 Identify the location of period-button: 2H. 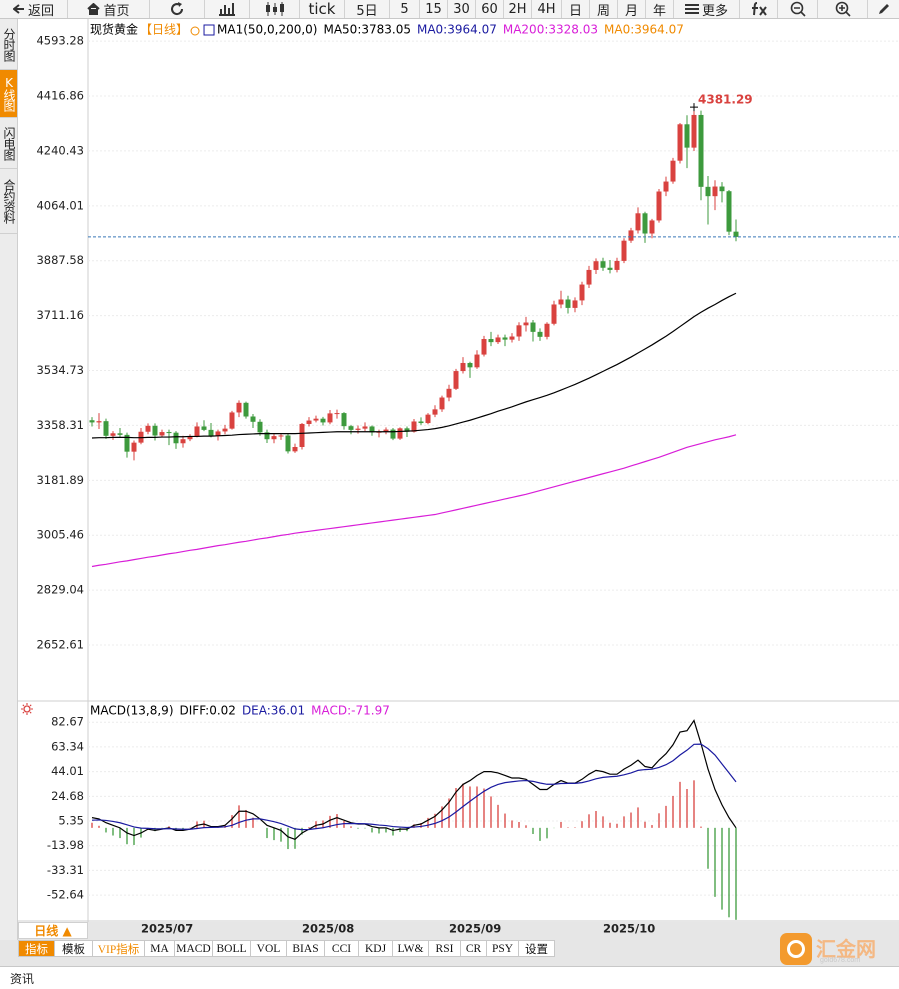
(518, 9).